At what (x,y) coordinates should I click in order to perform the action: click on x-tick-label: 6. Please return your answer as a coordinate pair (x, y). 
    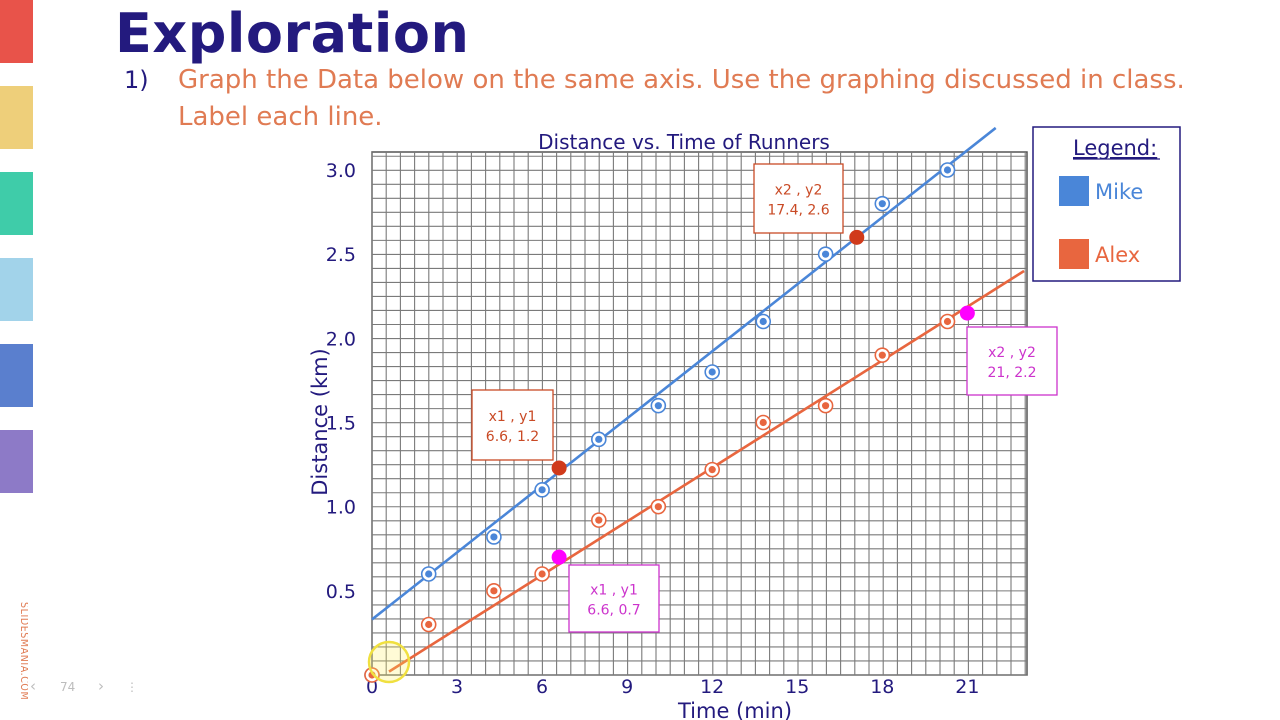
    Looking at the image, I should click on (542, 687).